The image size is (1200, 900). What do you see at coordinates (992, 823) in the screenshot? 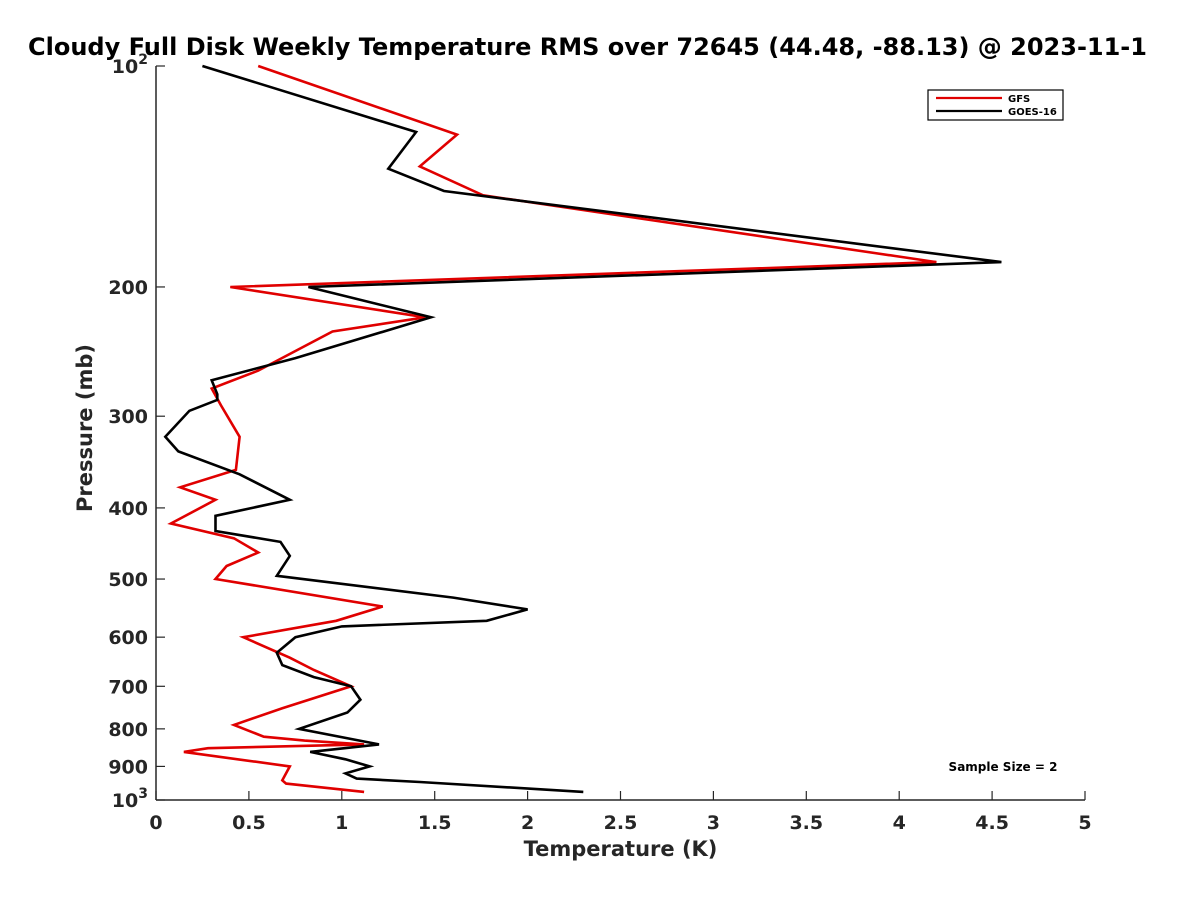
I see `x-tick-label: 4.5` at bounding box center [992, 823].